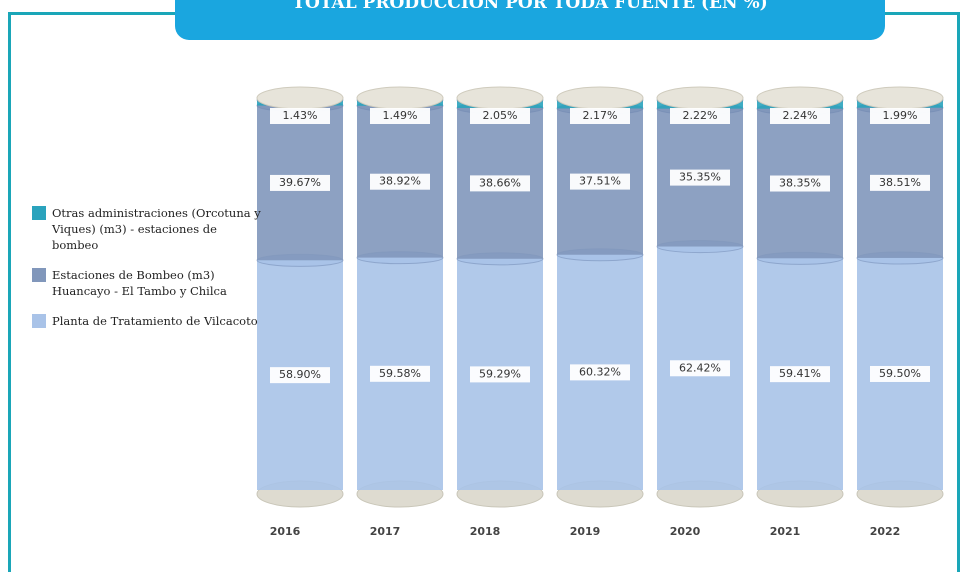  I want to click on chart-title: TOTAL PRODUCCION POR TODA FUENTE (EN %), so click(530, 6).